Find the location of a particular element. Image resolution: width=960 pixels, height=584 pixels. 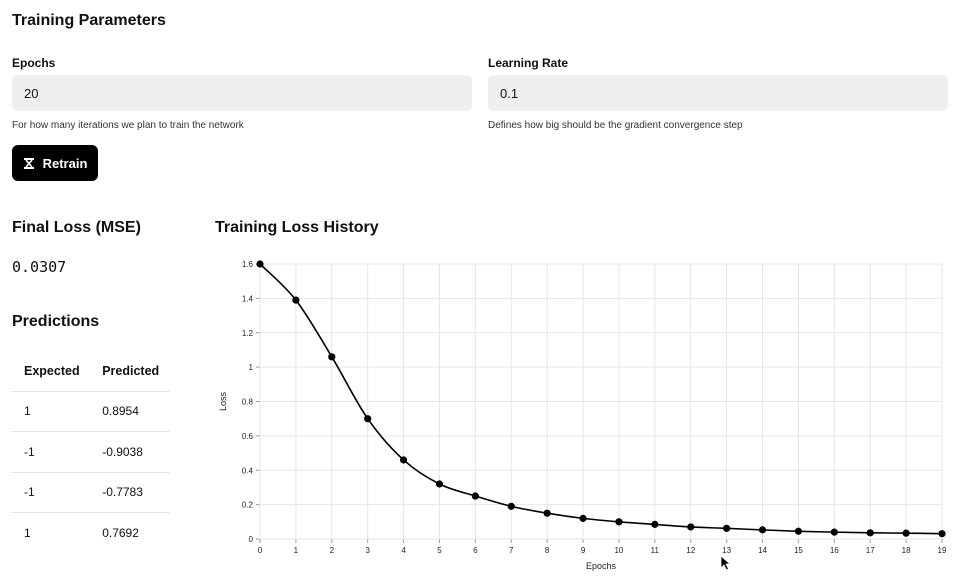

x-tick-label: 1 is located at coordinates (296, 550).